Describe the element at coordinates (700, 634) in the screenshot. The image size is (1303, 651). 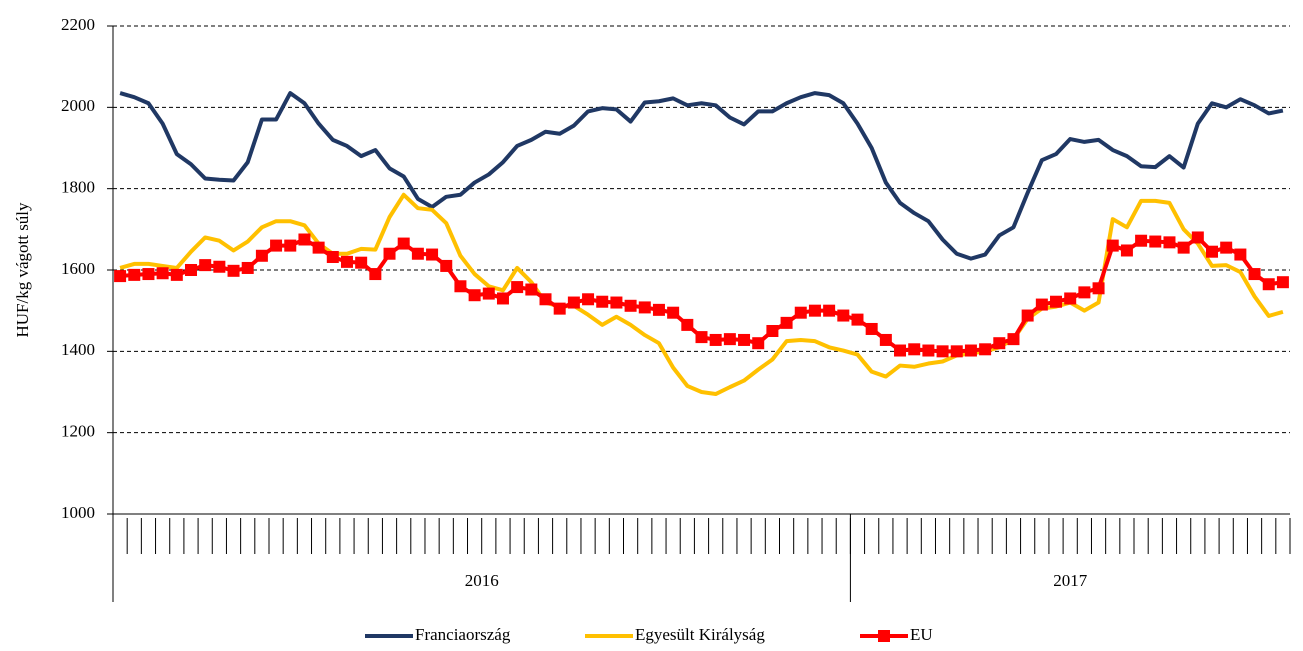
I see `legend-label: Egyesült Királyság` at that location.